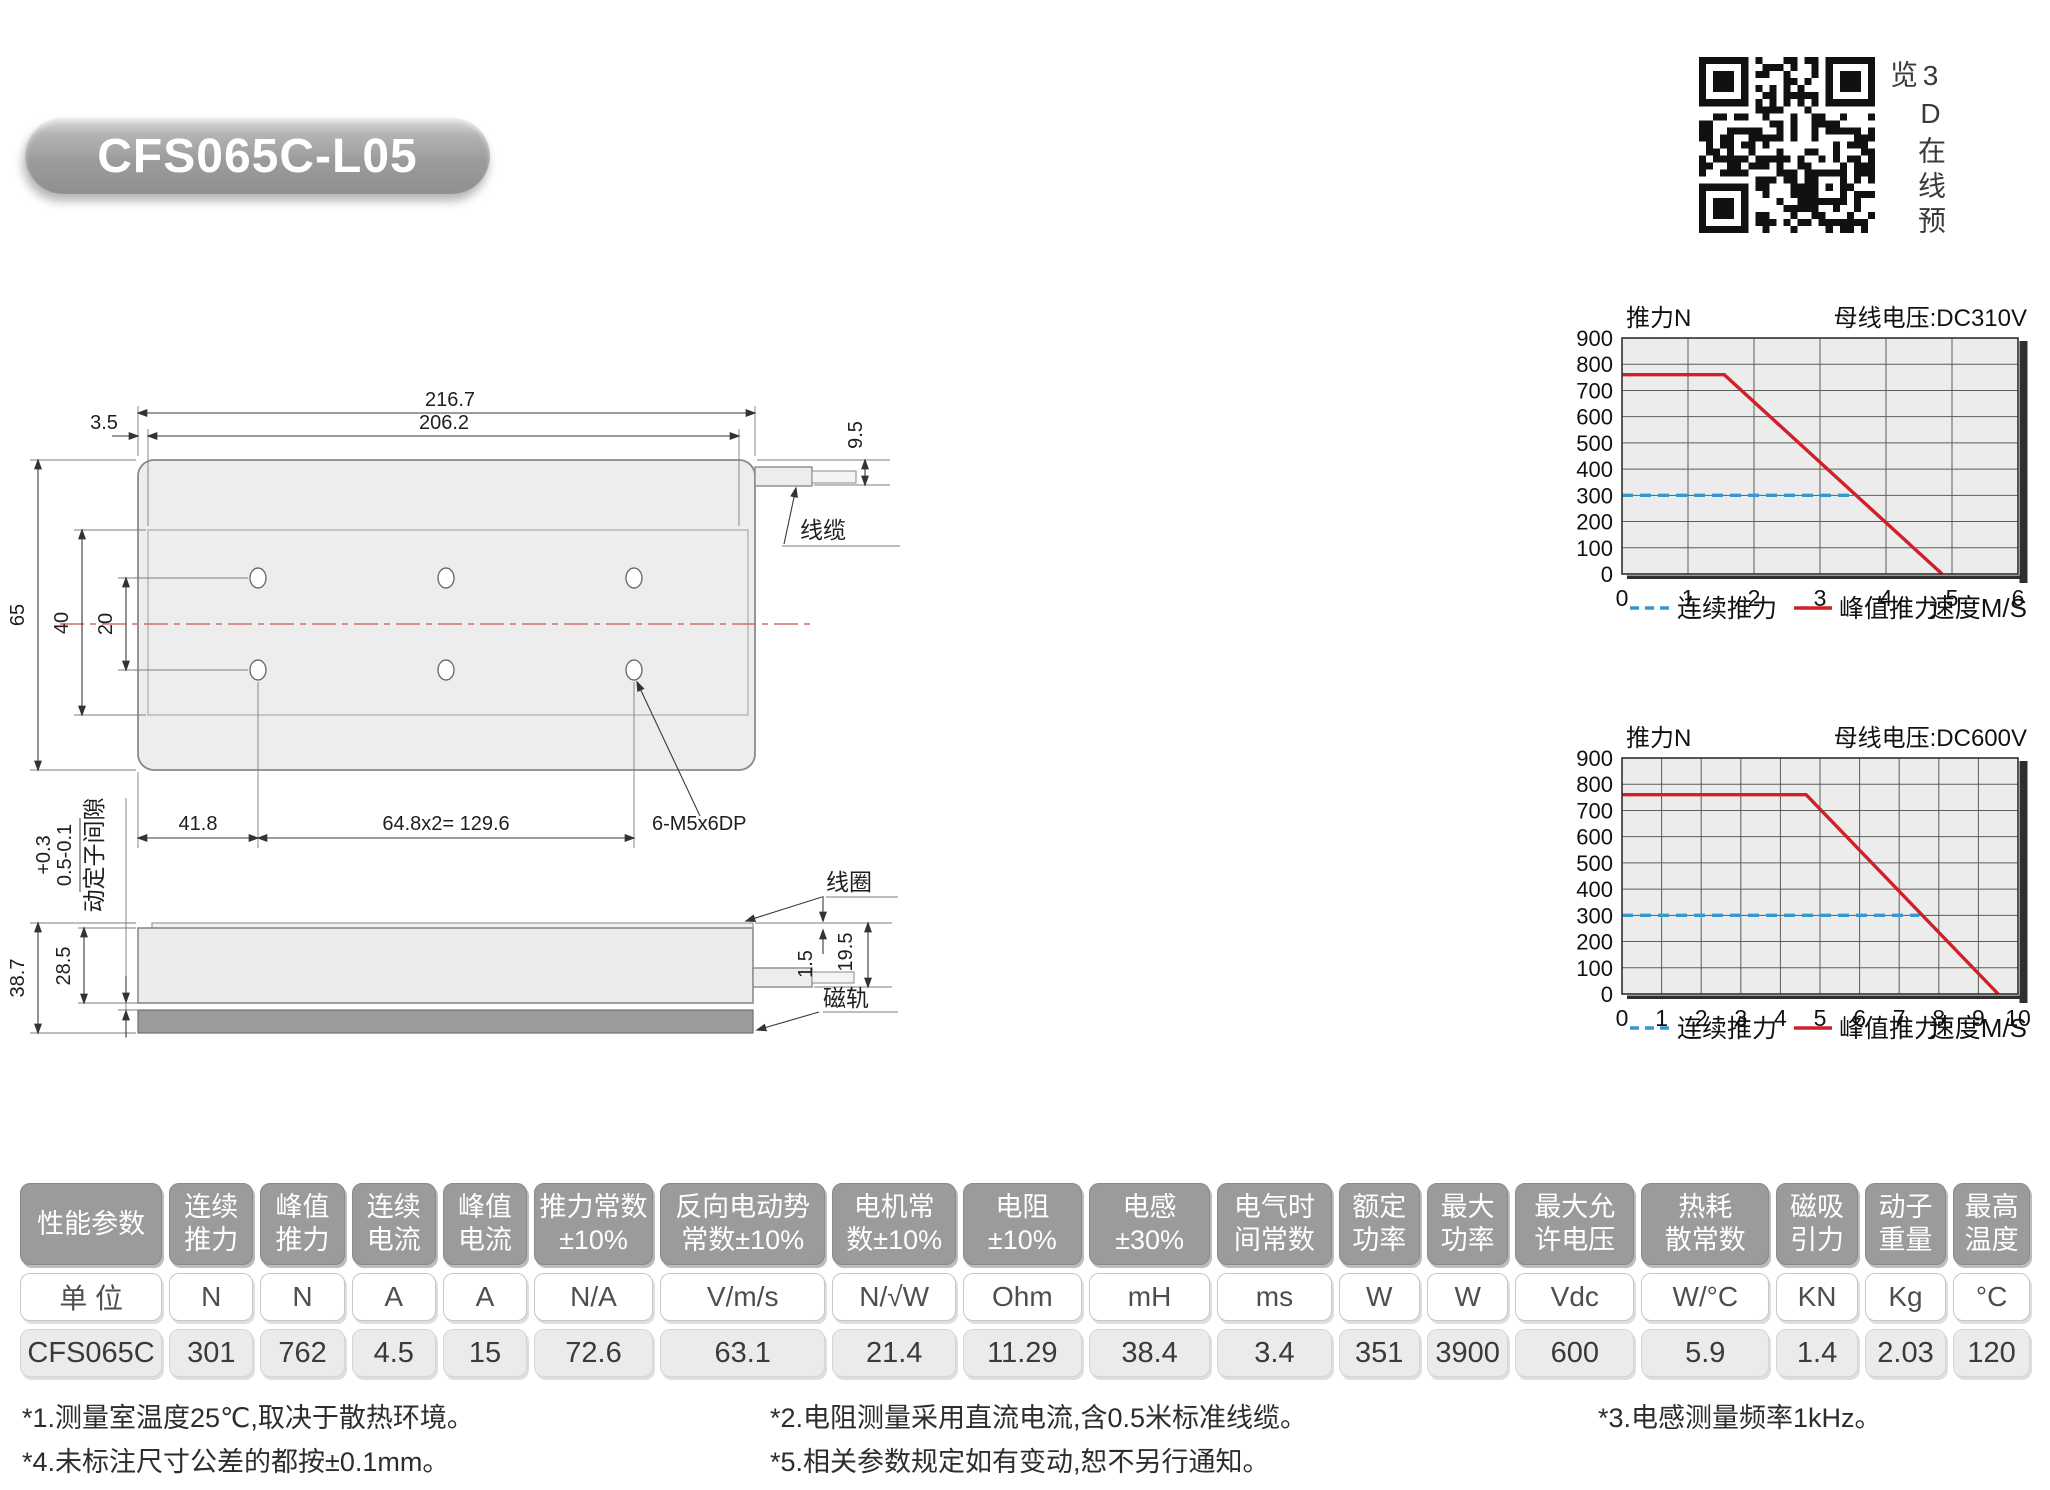  I want to click on value-cell: 600, so click(1575, 1353).